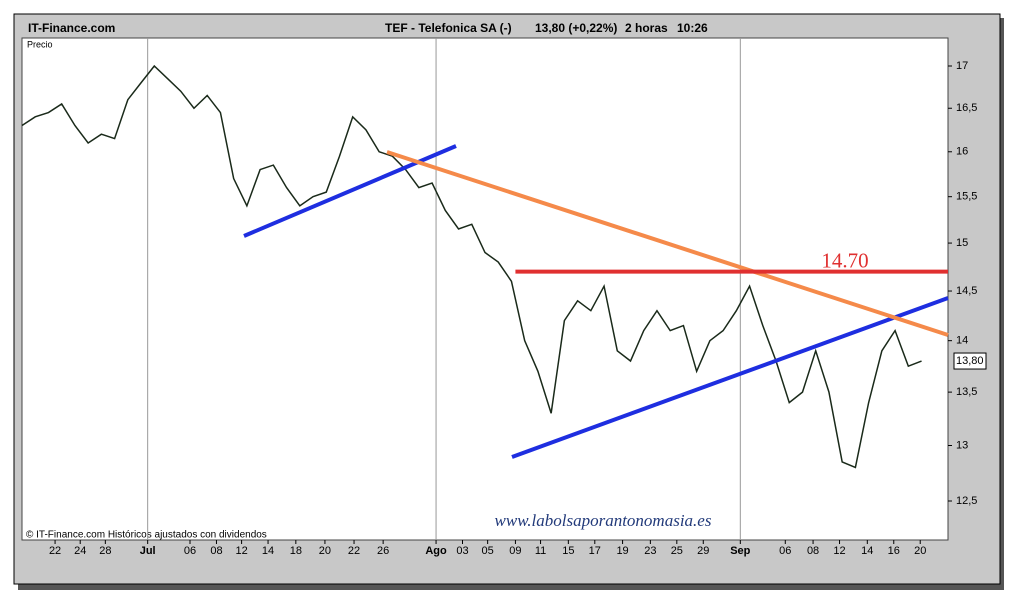 The height and width of the screenshot is (605, 1020). I want to click on x-tick-label: 26, so click(383, 551).